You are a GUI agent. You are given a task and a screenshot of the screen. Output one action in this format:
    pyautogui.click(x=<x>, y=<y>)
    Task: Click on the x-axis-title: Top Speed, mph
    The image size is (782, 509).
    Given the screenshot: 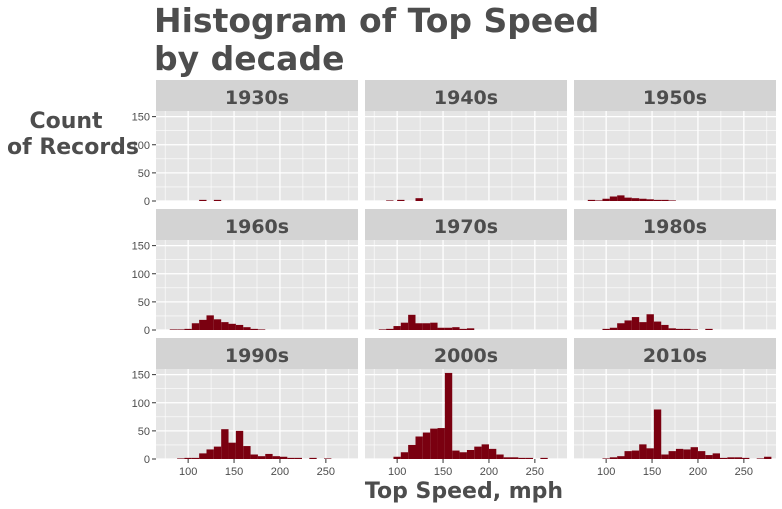 What is the action you would take?
    pyautogui.click(x=464, y=491)
    